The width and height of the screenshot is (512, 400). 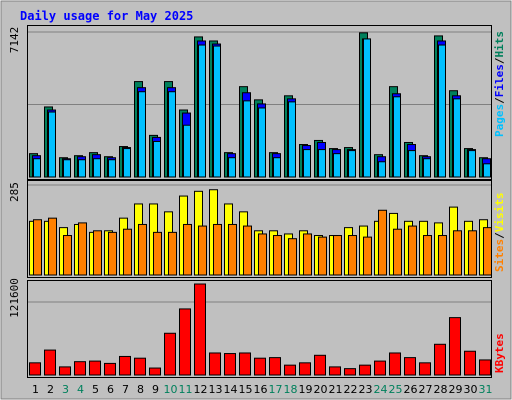 I want to click on svg-text: Pages/Files/Hits, so click(x=499, y=84).